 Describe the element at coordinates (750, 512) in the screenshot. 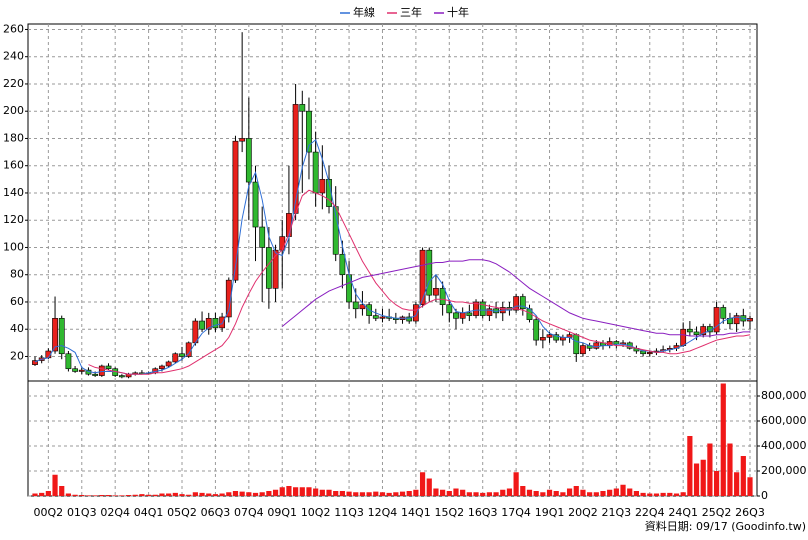

I see `x-tick-label: 26Q3` at that location.